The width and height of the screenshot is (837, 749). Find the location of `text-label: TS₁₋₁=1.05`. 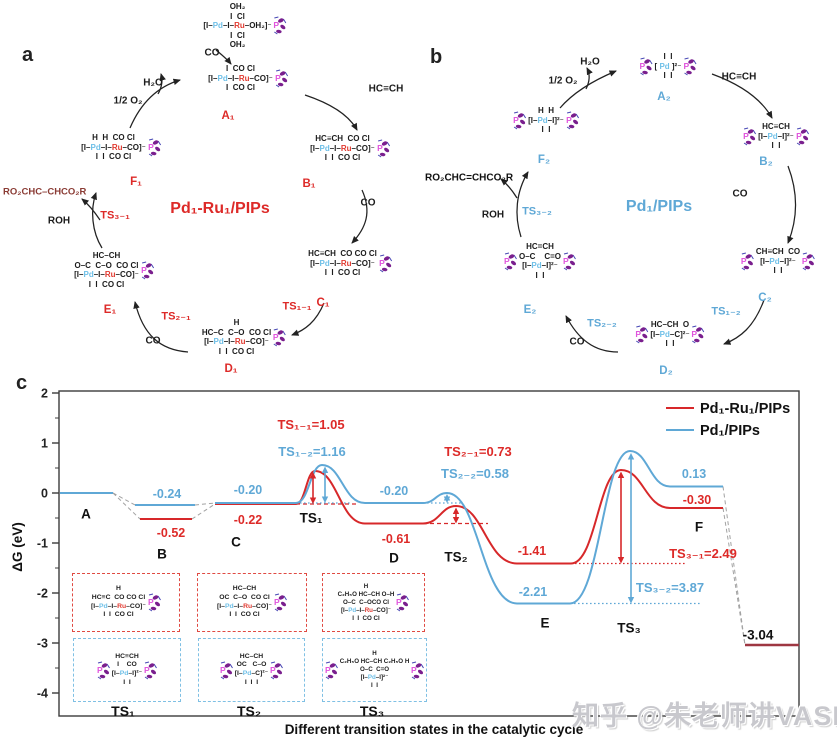

text-label: TS₁₋₁=1.05 is located at coordinates (311, 424).